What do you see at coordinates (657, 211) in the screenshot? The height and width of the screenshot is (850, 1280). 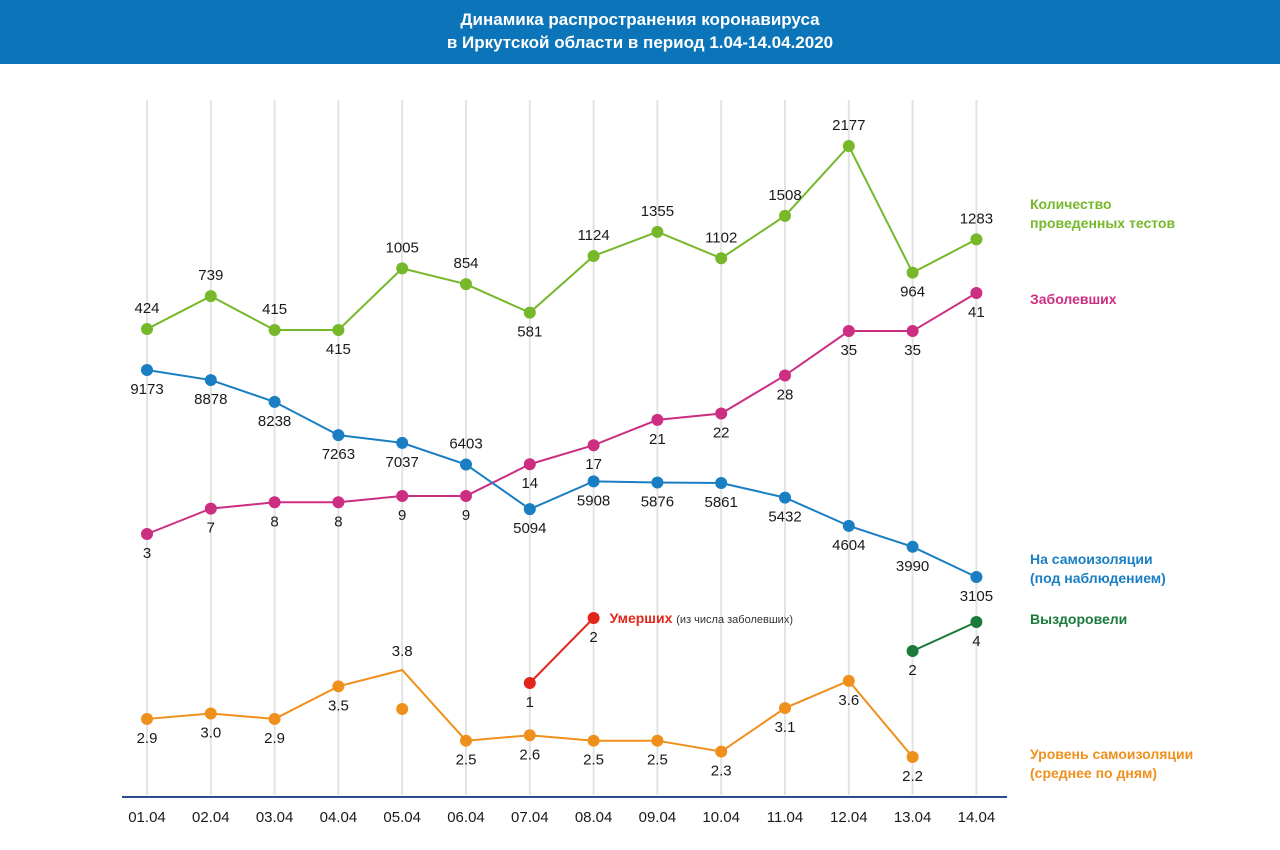 I see `tests-data-label: 1355` at bounding box center [657, 211].